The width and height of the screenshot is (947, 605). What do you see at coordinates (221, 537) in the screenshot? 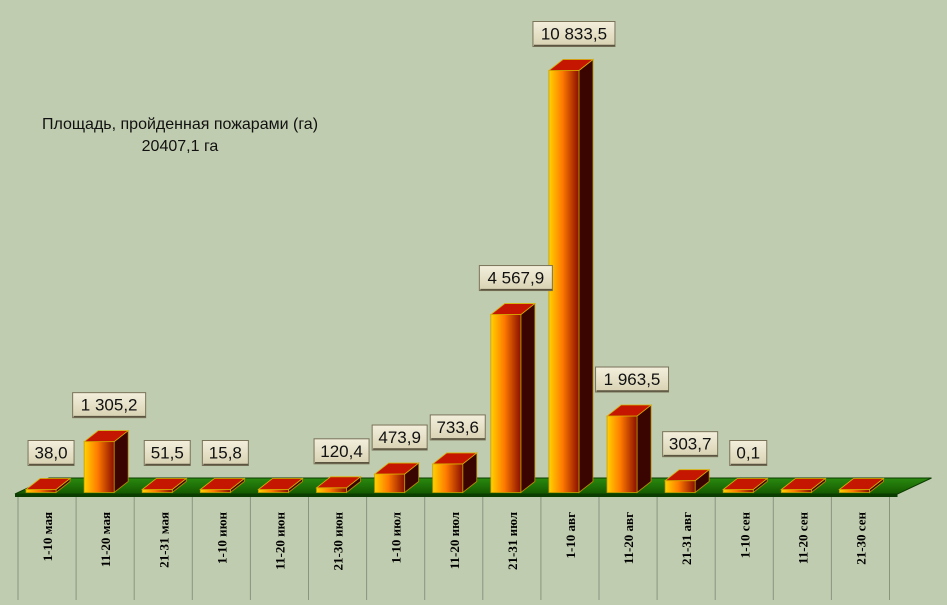
I see `x-tick-label: 1-10 июн` at bounding box center [221, 537].